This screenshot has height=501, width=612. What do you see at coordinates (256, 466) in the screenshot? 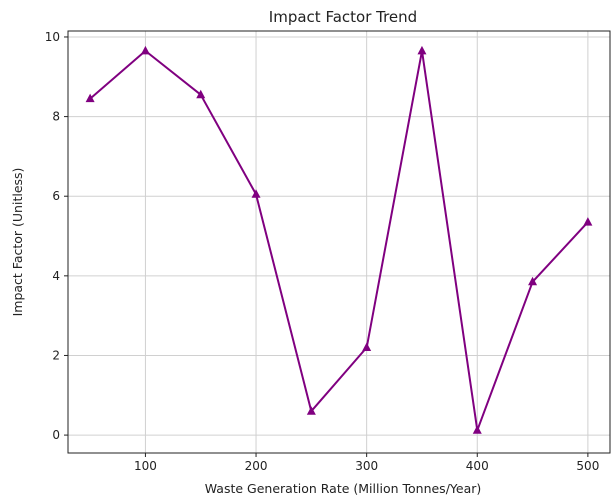
I see `x-tick-label: 200` at bounding box center [256, 466].